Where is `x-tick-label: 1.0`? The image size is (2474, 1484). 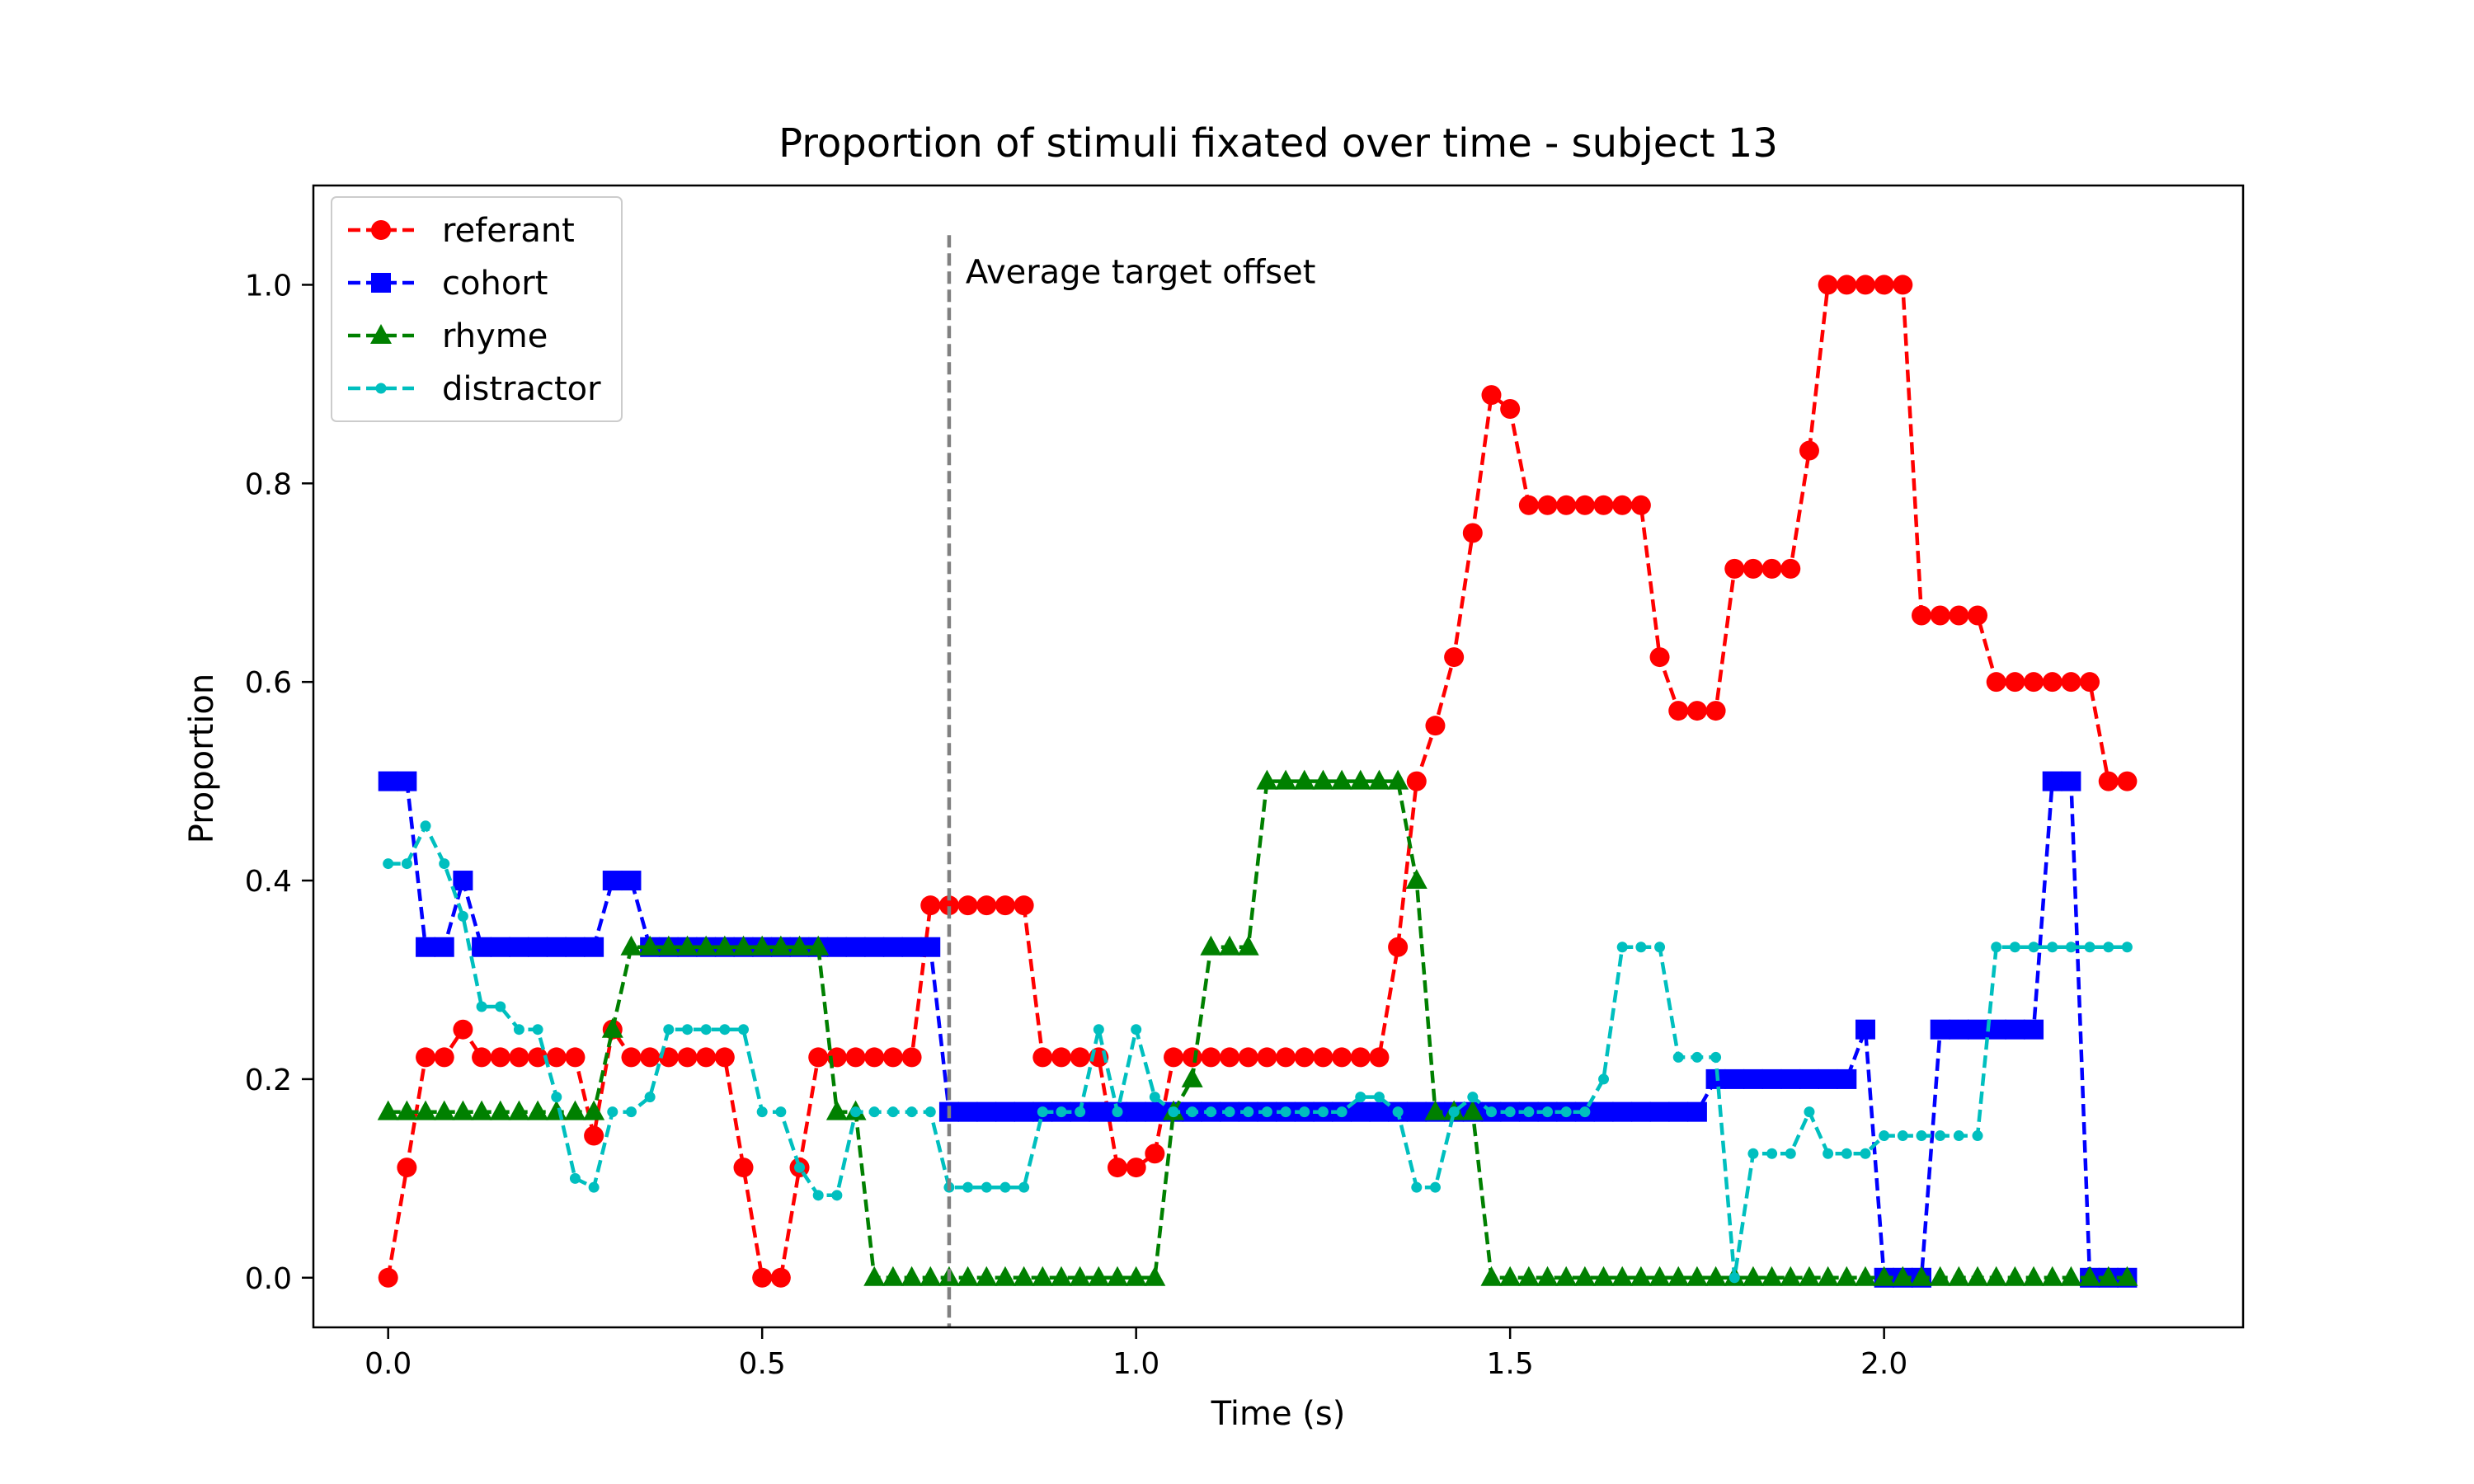
x-tick-label: 1.0 is located at coordinates (1135, 1364).